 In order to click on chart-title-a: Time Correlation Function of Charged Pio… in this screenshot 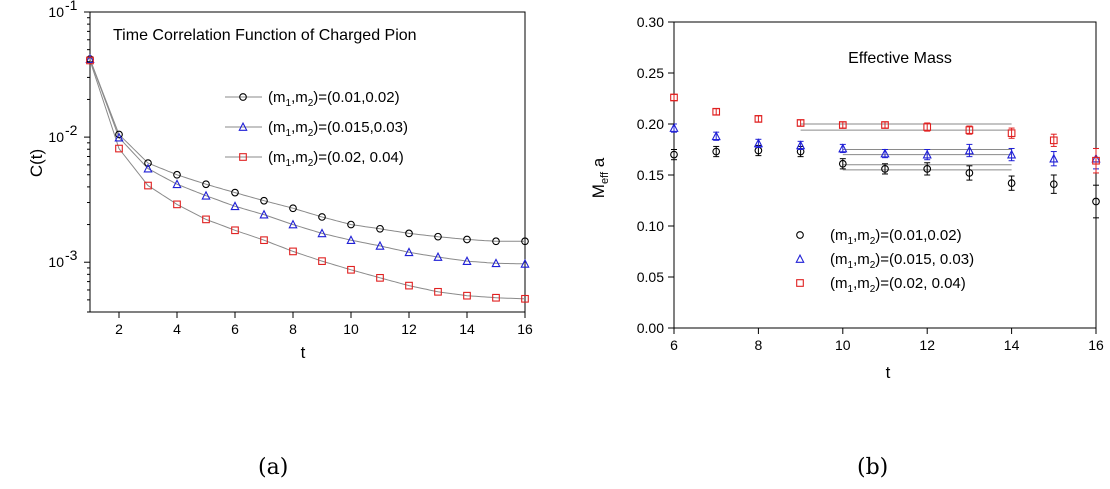, I will do `click(265, 35)`.